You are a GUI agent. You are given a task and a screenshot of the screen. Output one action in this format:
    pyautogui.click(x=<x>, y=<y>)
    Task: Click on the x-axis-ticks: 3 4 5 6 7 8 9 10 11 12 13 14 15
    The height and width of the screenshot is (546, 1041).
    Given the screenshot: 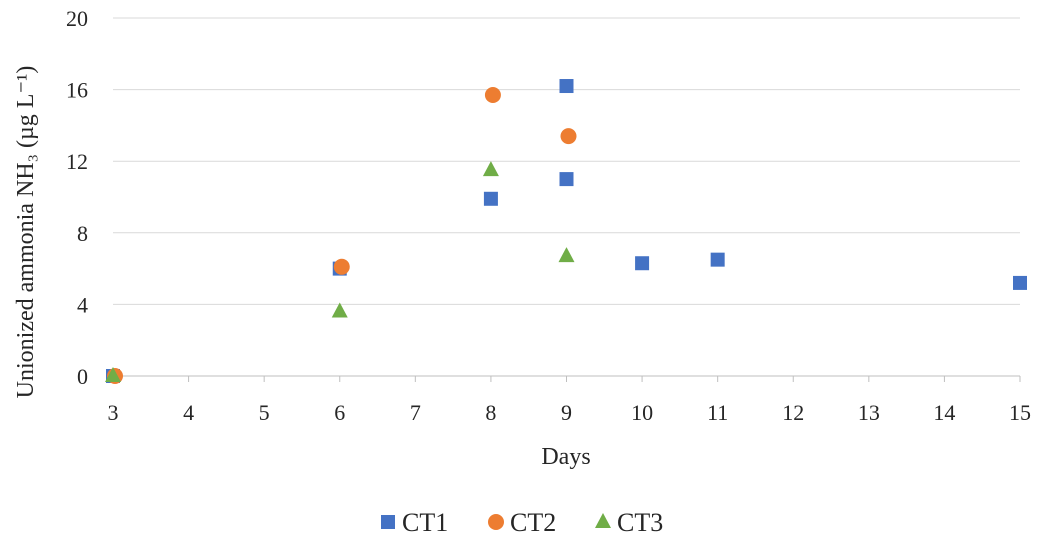 What is the action you would take?
    pyautogui.click(x=569, y=400)
    